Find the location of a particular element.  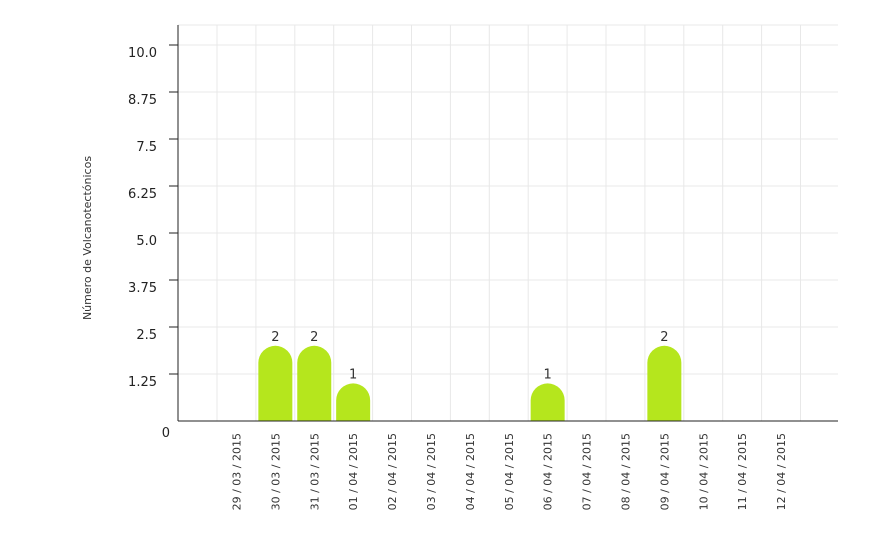

y-tick-label: 1.25 is located at coordinates (142, 382).